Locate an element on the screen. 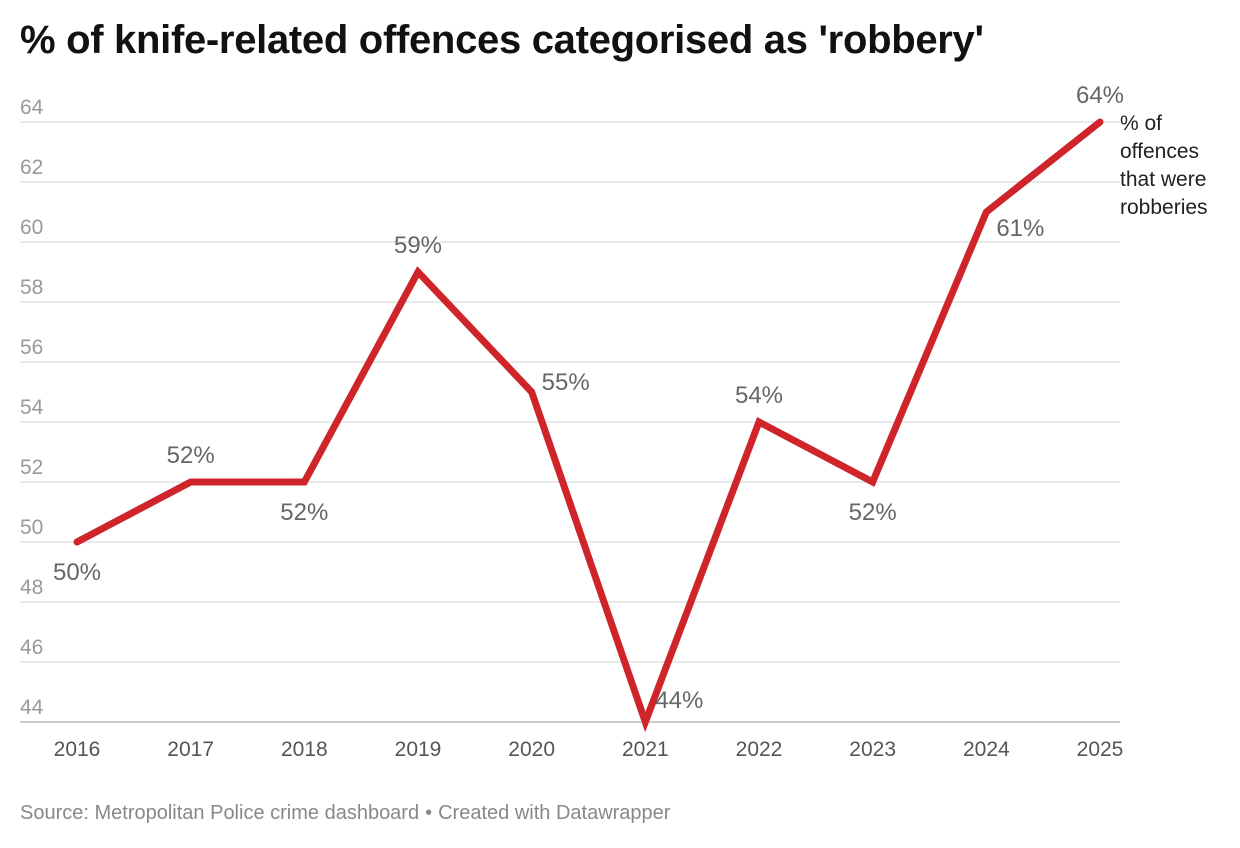  legend-line: that were is located at coordinates (1163, 179).